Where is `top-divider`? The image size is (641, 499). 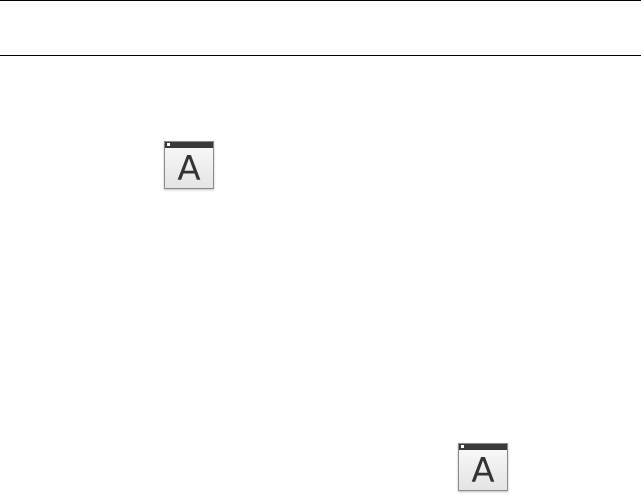 top-divider is located at coordinates (320, 0).